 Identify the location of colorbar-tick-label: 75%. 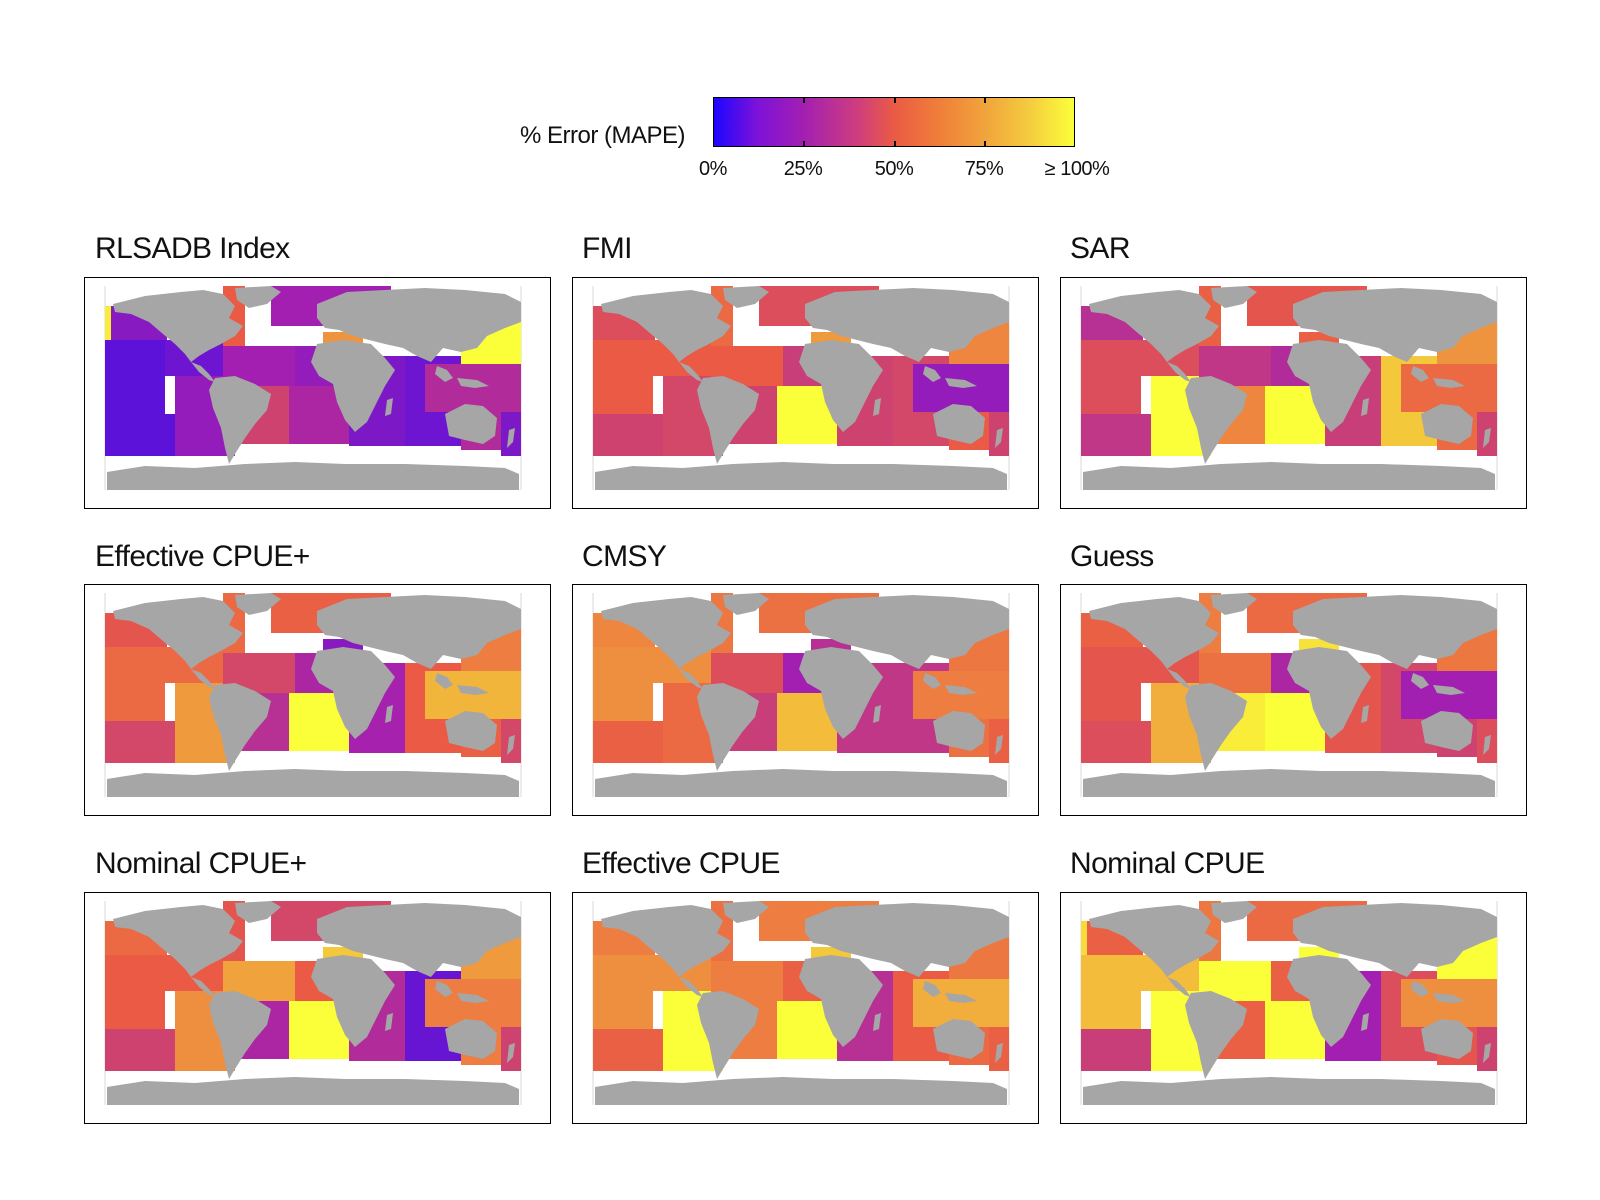
(984, 169).